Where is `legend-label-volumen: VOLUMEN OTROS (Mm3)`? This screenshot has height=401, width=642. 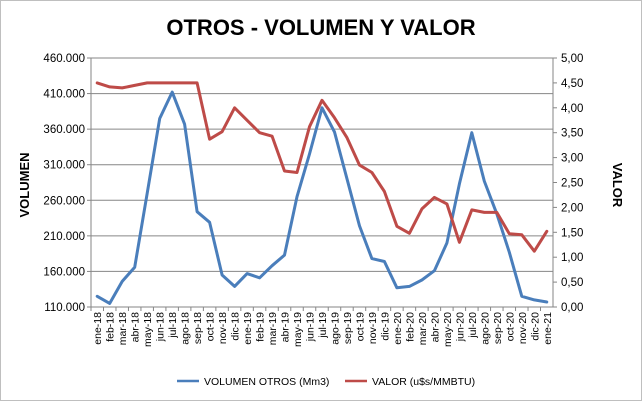
legend-label-volumen: VOLUMEN OTROS (Mm3) is located at coordinates (266, 382).